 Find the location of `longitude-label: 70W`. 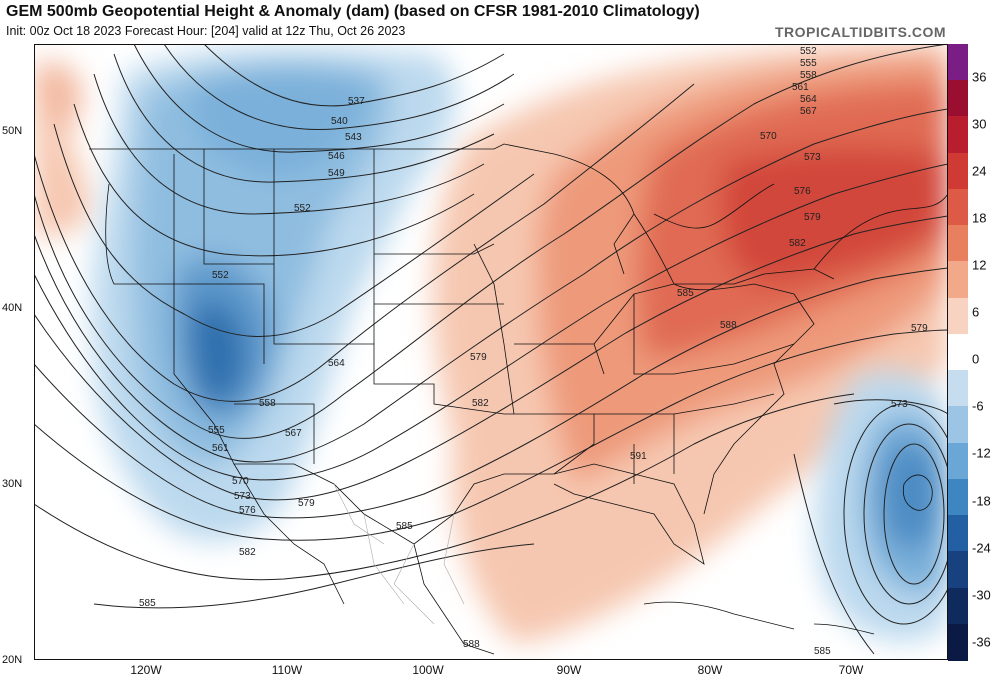

longitude-label: 70W is located at coordinates (851, 670).